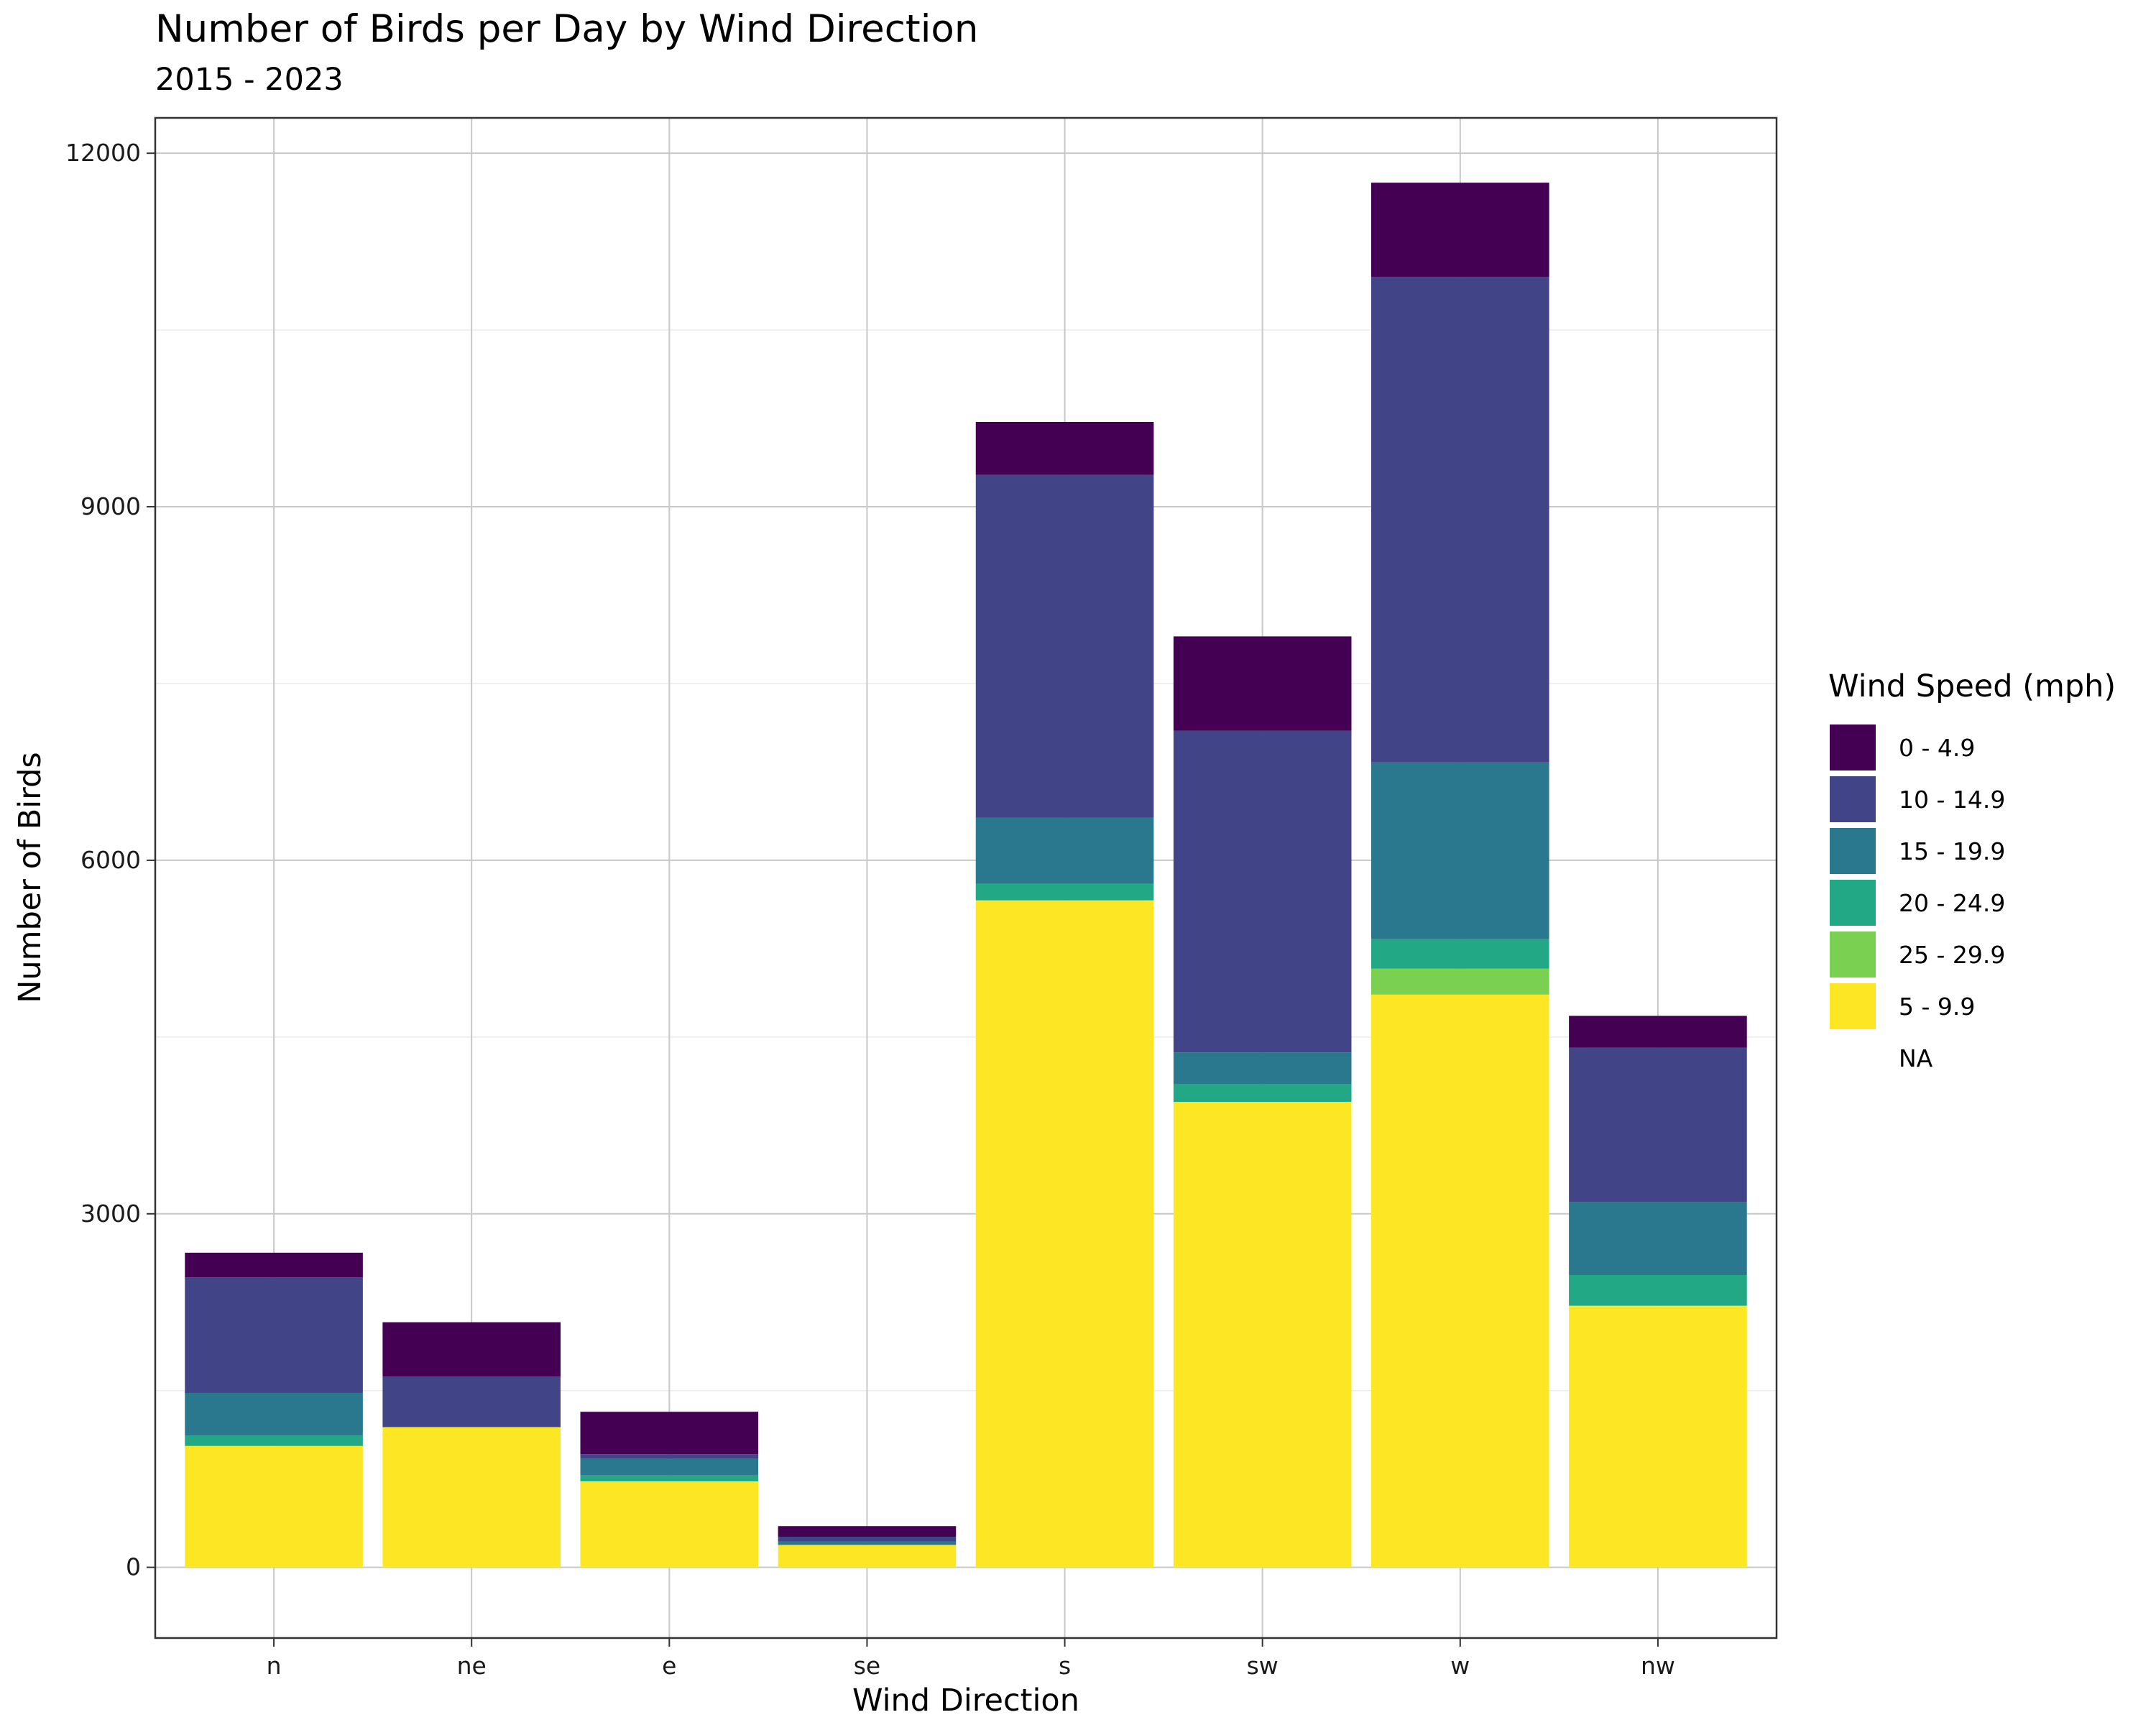 Image resolution: width=2156 pixels, height=1725 pixels. Describe the element at coordinates (1065, 1666) in the screenshot. I see `x-tick-label-s: s` at that location.